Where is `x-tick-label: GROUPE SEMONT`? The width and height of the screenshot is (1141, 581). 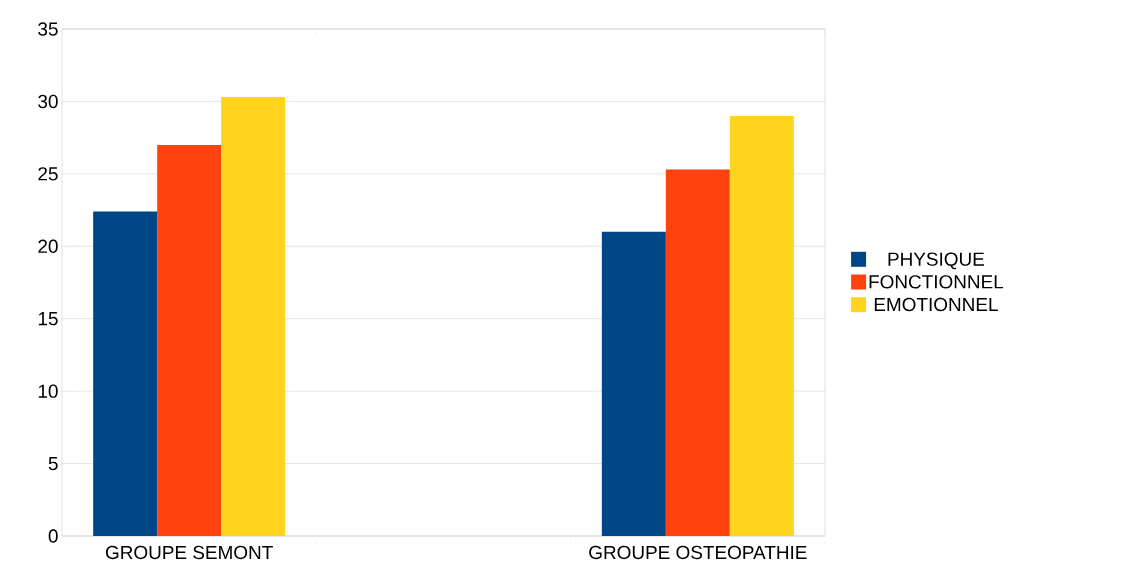
x-tick-label: GROUPE SEMONT is located at coordinates (189, 552).